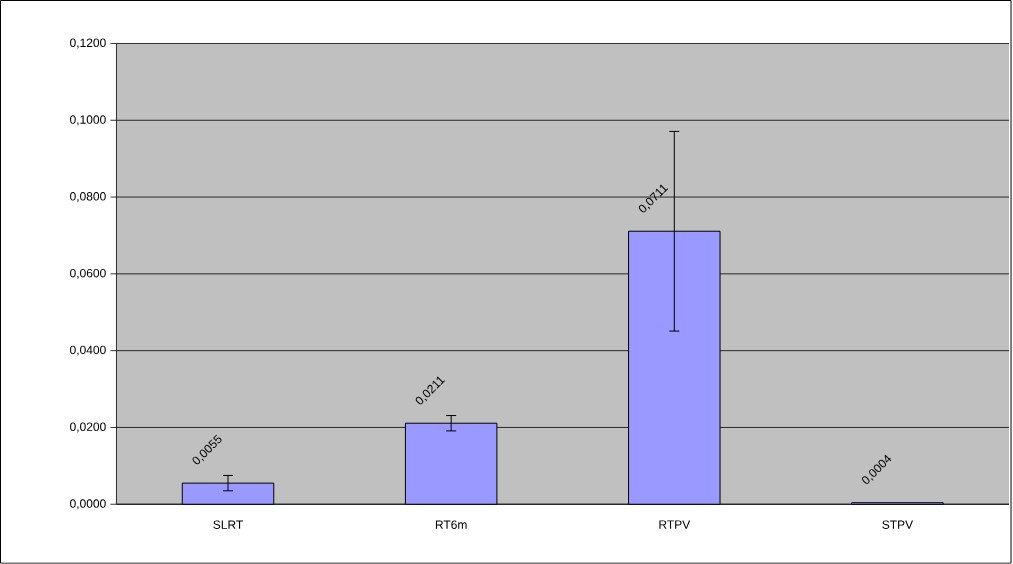 This screenshot has width=1013, height=564. Describe the element at coordinates (88, 274) in the screenshot. I see `y-tick-label: 0,0600` at that location.